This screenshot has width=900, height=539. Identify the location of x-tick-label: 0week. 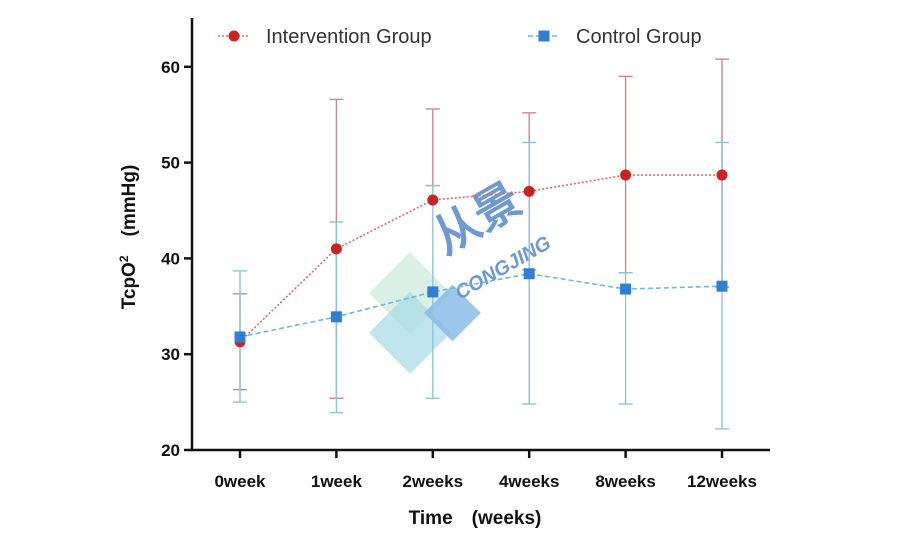
(240, 481).